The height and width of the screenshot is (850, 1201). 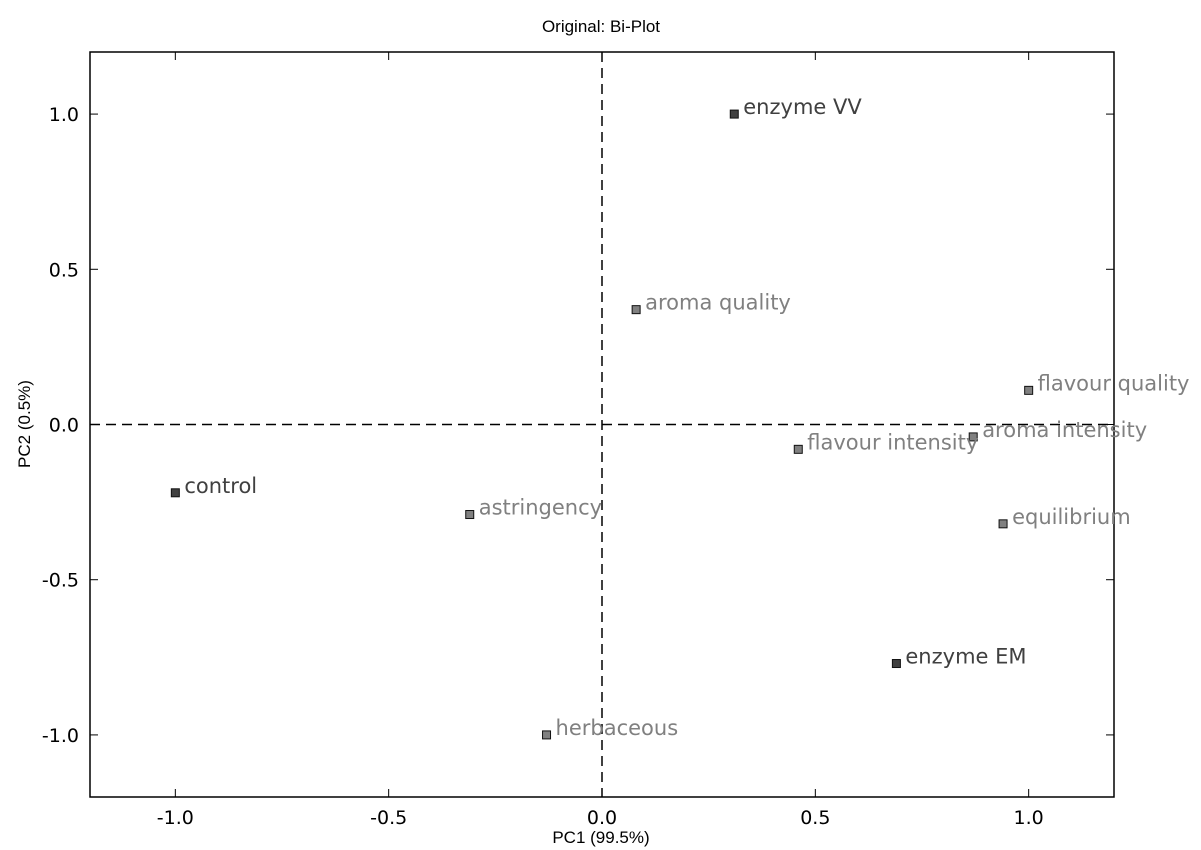 I want to click on data-point-label: equilibrium, so click(x=1071, y=517).